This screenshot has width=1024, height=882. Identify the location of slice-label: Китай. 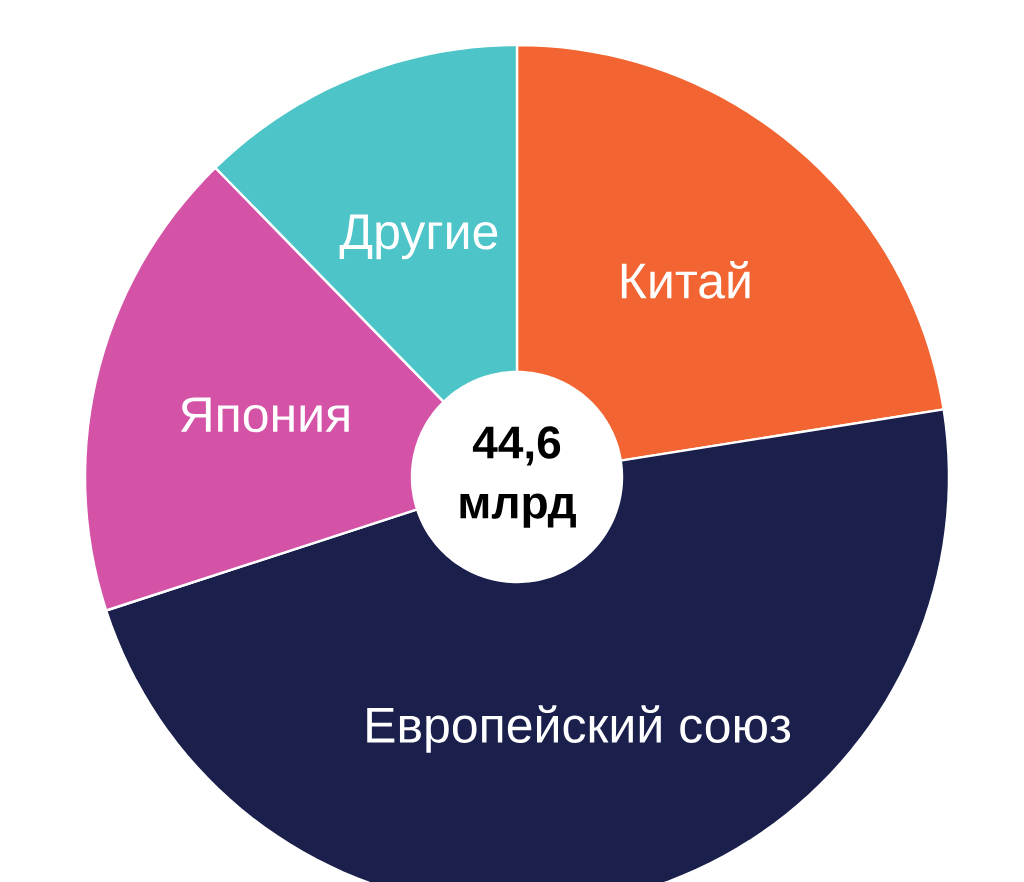
(685, 280).